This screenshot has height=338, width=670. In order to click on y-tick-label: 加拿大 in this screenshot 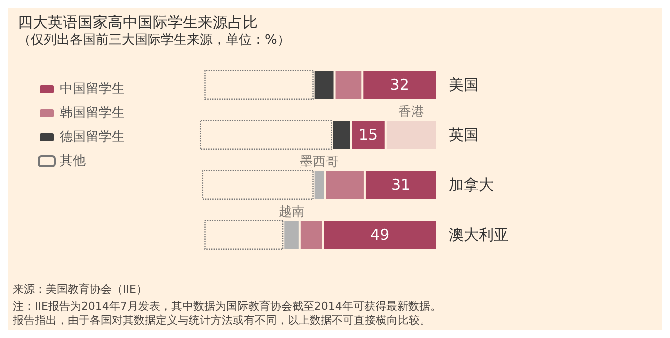, I will do `click(471, 185)`.